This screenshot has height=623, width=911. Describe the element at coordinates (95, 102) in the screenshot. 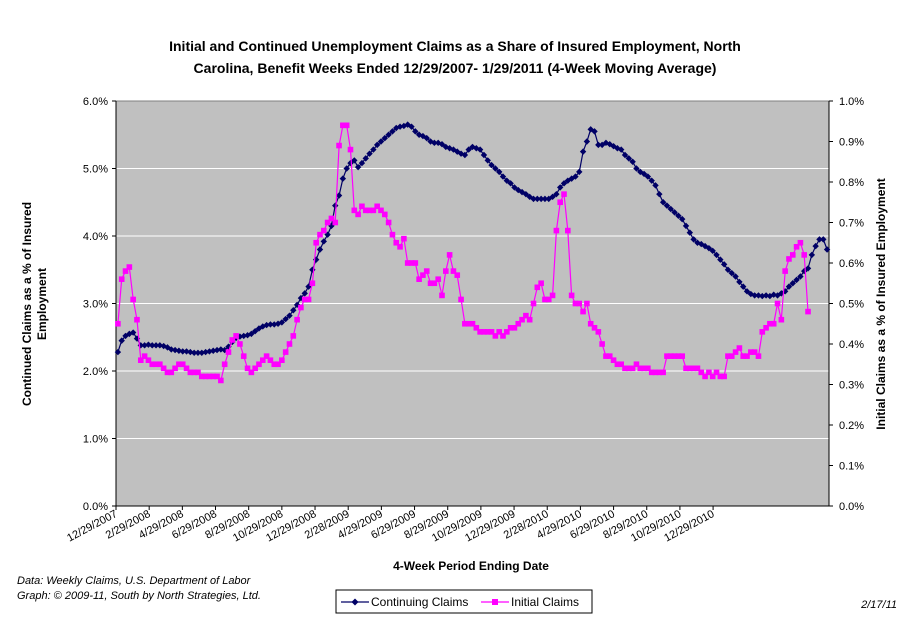

I see `left-tick-label: 6.0%` at that location.